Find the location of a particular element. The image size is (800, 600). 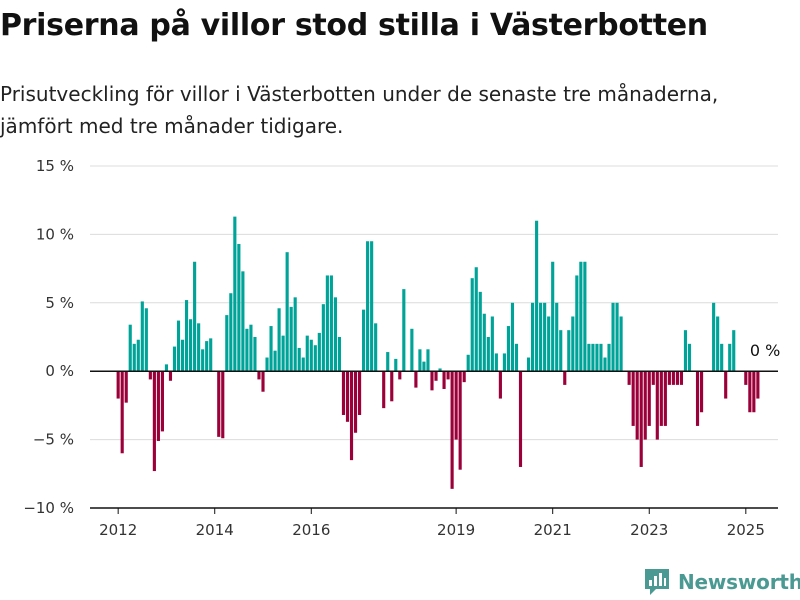

latest-value-label: 0 % is located at coordinates (765, 350).